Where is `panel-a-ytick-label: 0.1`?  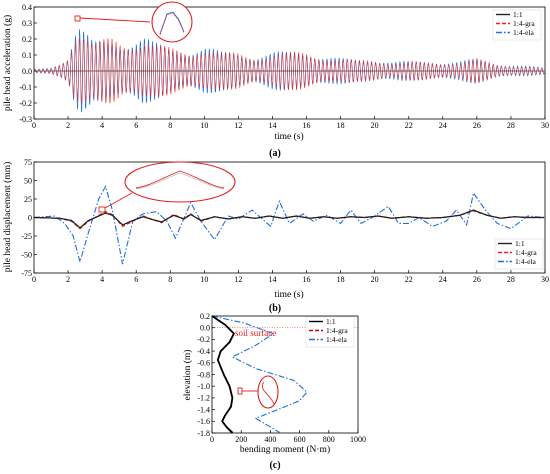 panel-a-ytick-label: 0.1 is located at coordinates (27, 55).